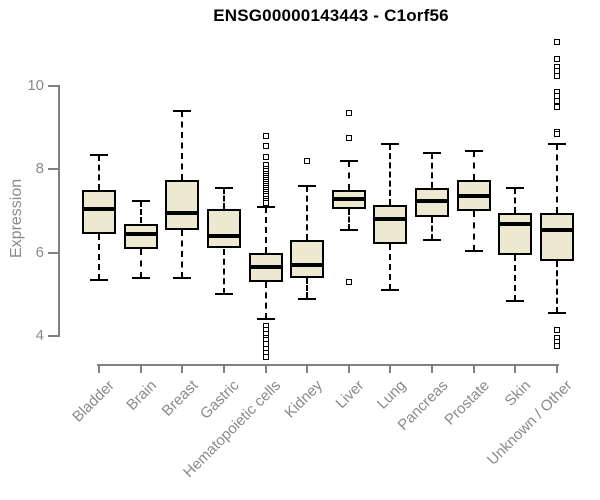 Image resolution: width=600 pixels, height=500 pixels. What do you see at coordinates (182, 145) in the screenshot?
I see `upper-whisker-breast` at bounding box center [182, 145].